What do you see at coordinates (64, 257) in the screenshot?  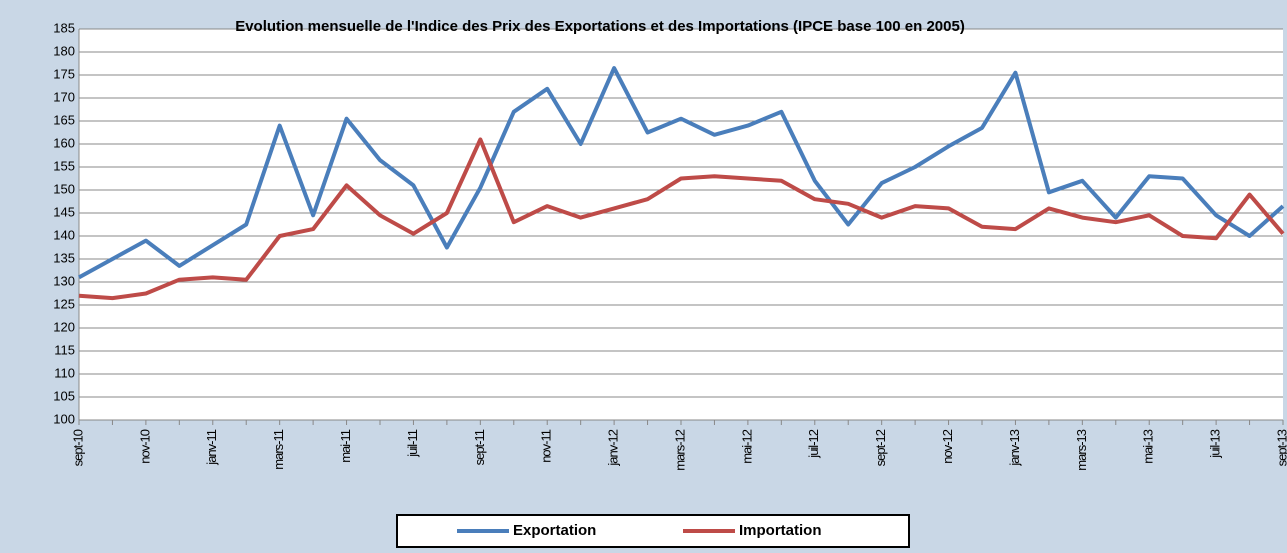 I see `y-tick-label: 135` at bounding box center [64, 257].